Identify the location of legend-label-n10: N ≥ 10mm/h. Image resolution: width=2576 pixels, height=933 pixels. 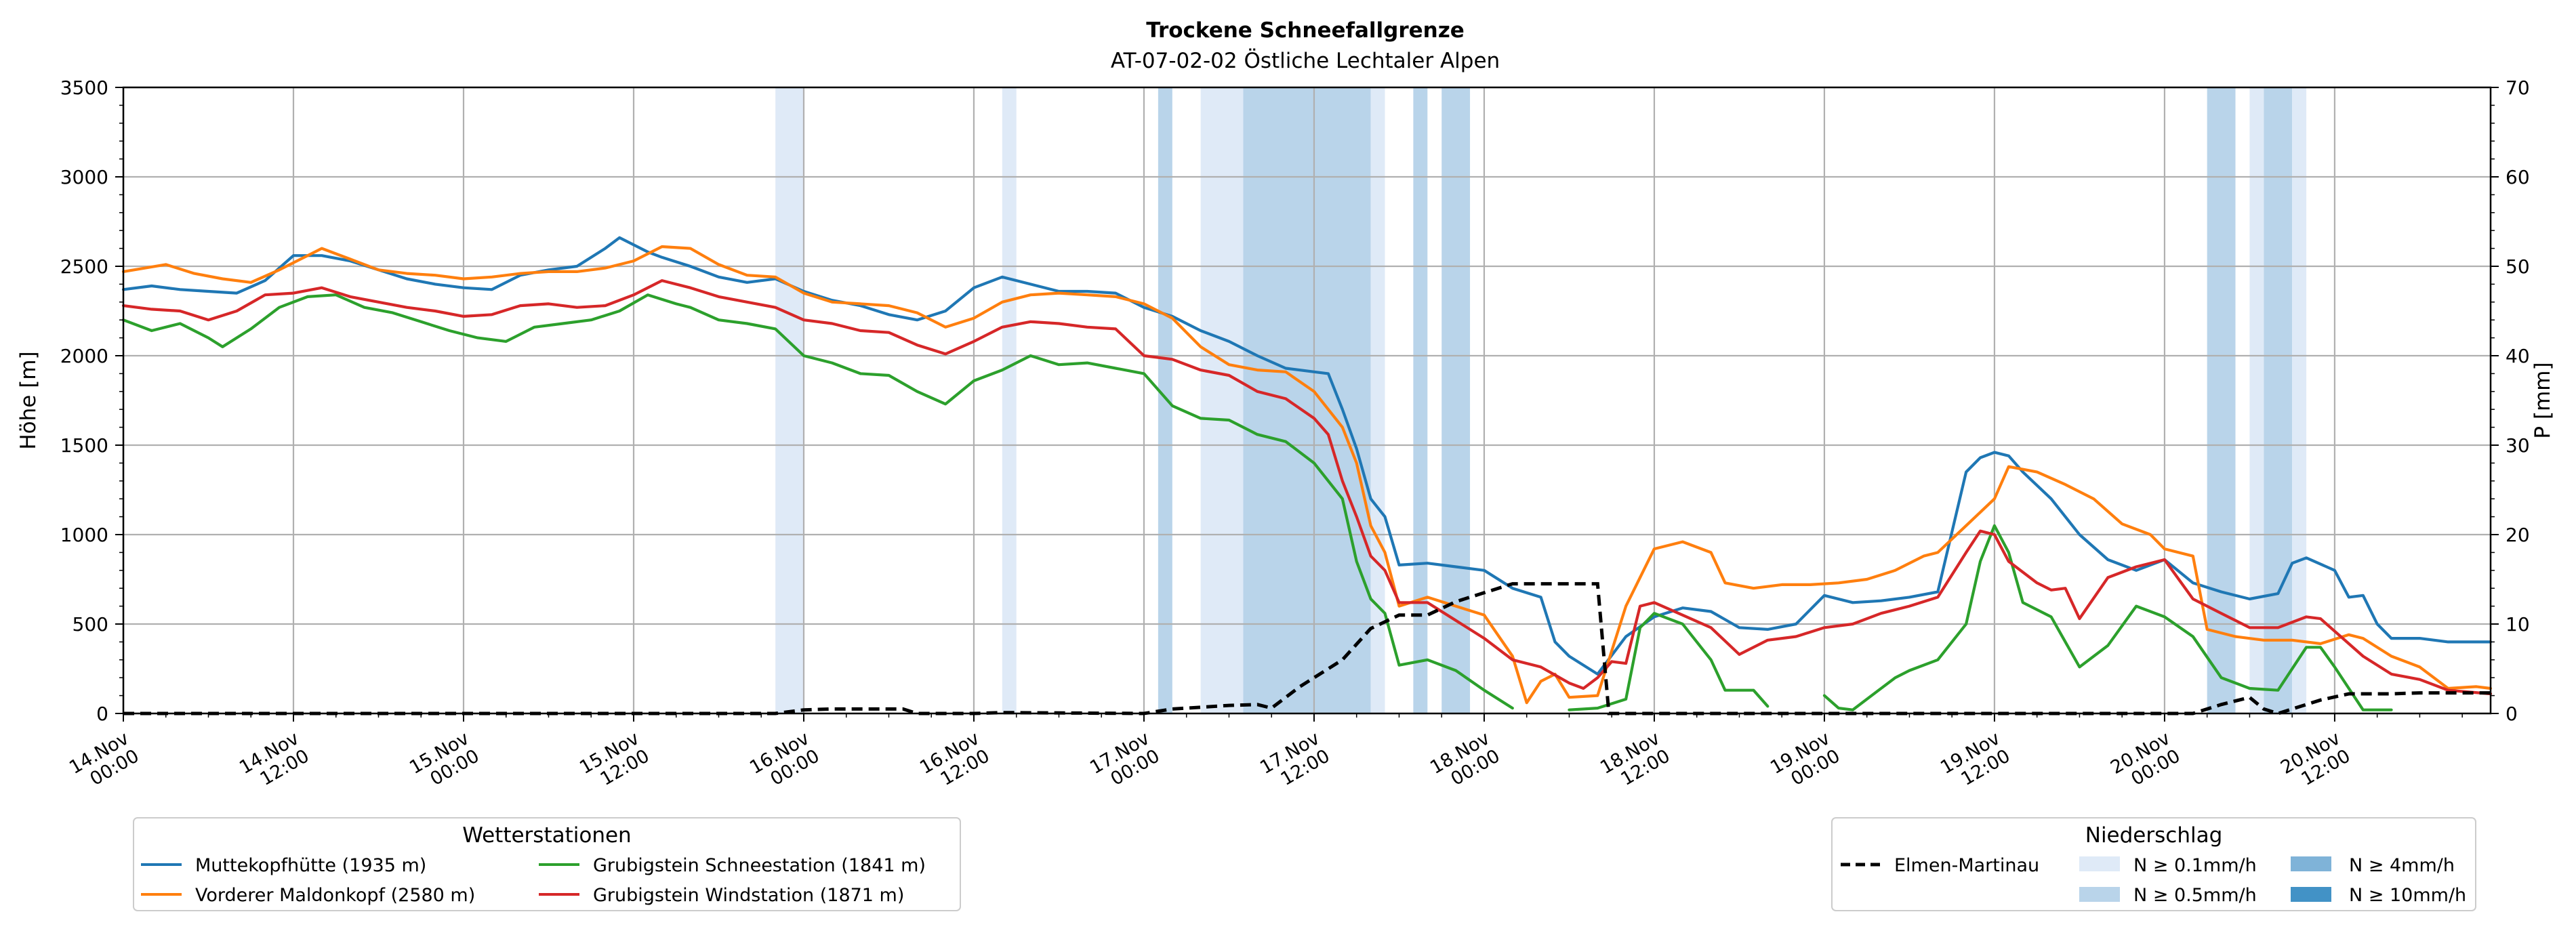
(2407, 895).